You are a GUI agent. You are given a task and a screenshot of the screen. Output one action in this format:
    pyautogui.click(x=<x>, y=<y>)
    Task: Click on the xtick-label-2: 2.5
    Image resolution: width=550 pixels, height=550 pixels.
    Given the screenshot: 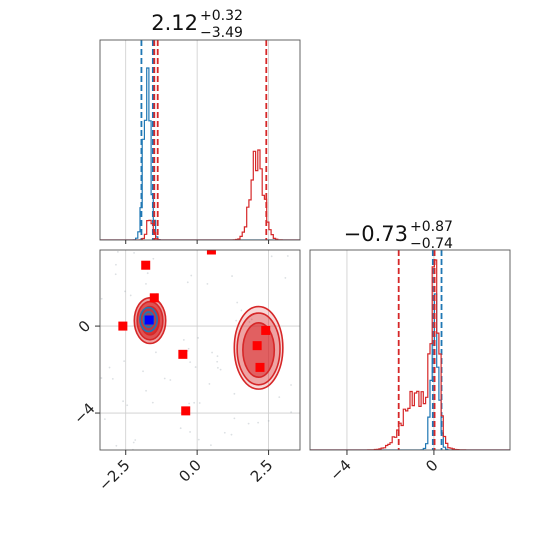 What is the action you would take?
    pyautogui.click(x=262, y=471)
    